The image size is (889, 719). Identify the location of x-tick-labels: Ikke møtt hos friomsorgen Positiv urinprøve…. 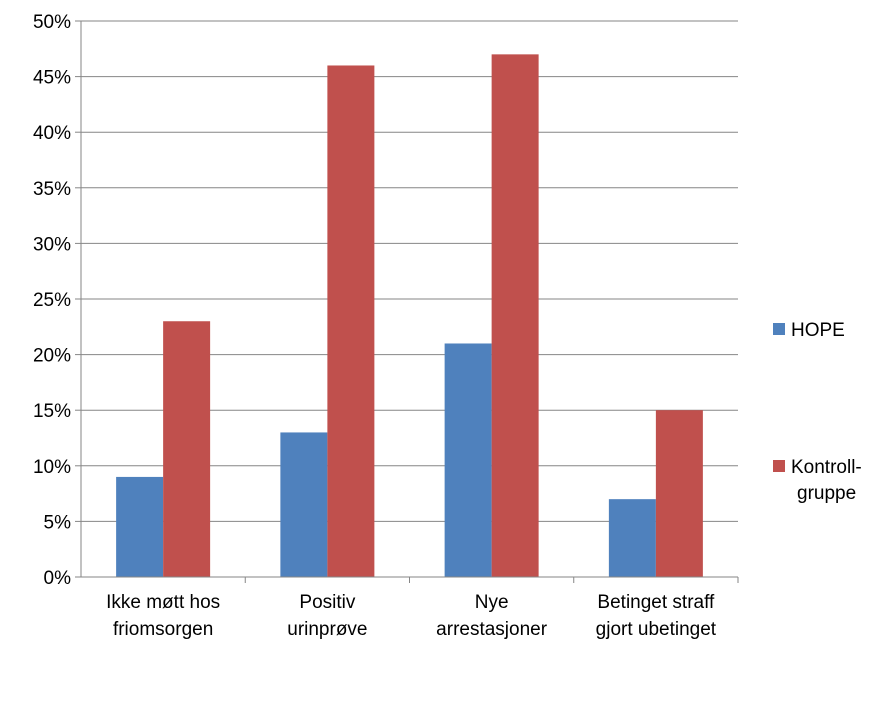
(411, 616).